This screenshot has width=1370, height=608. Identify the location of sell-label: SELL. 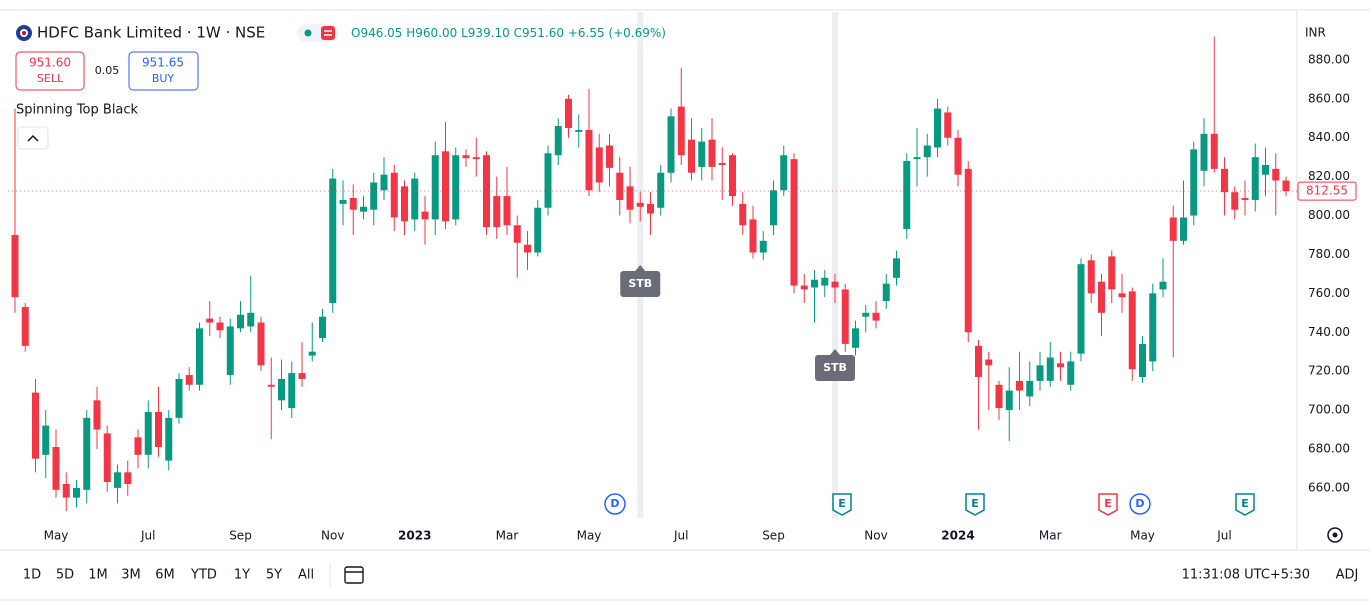
(50, 78).